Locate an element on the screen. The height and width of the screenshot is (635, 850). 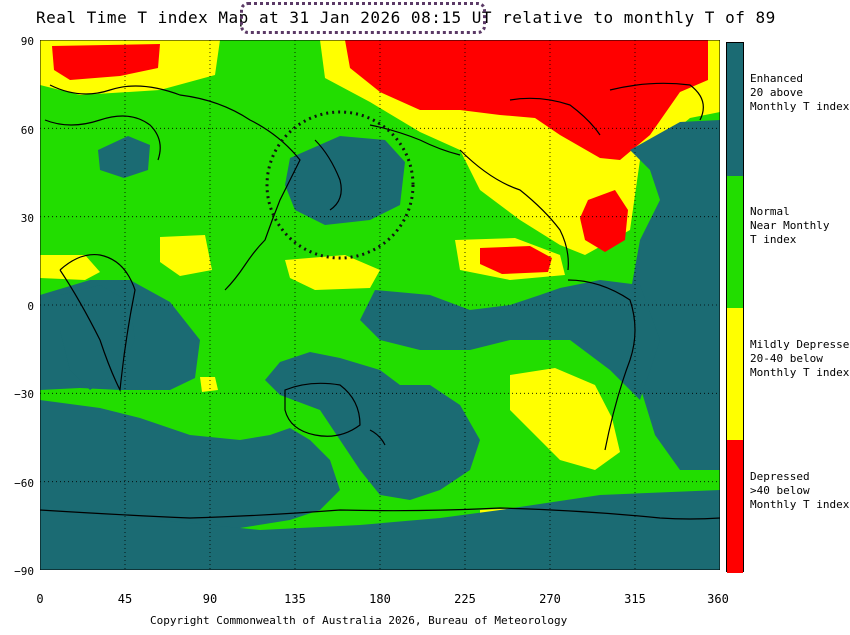
x-label-360: 360 is located at coordinates (718, 599).